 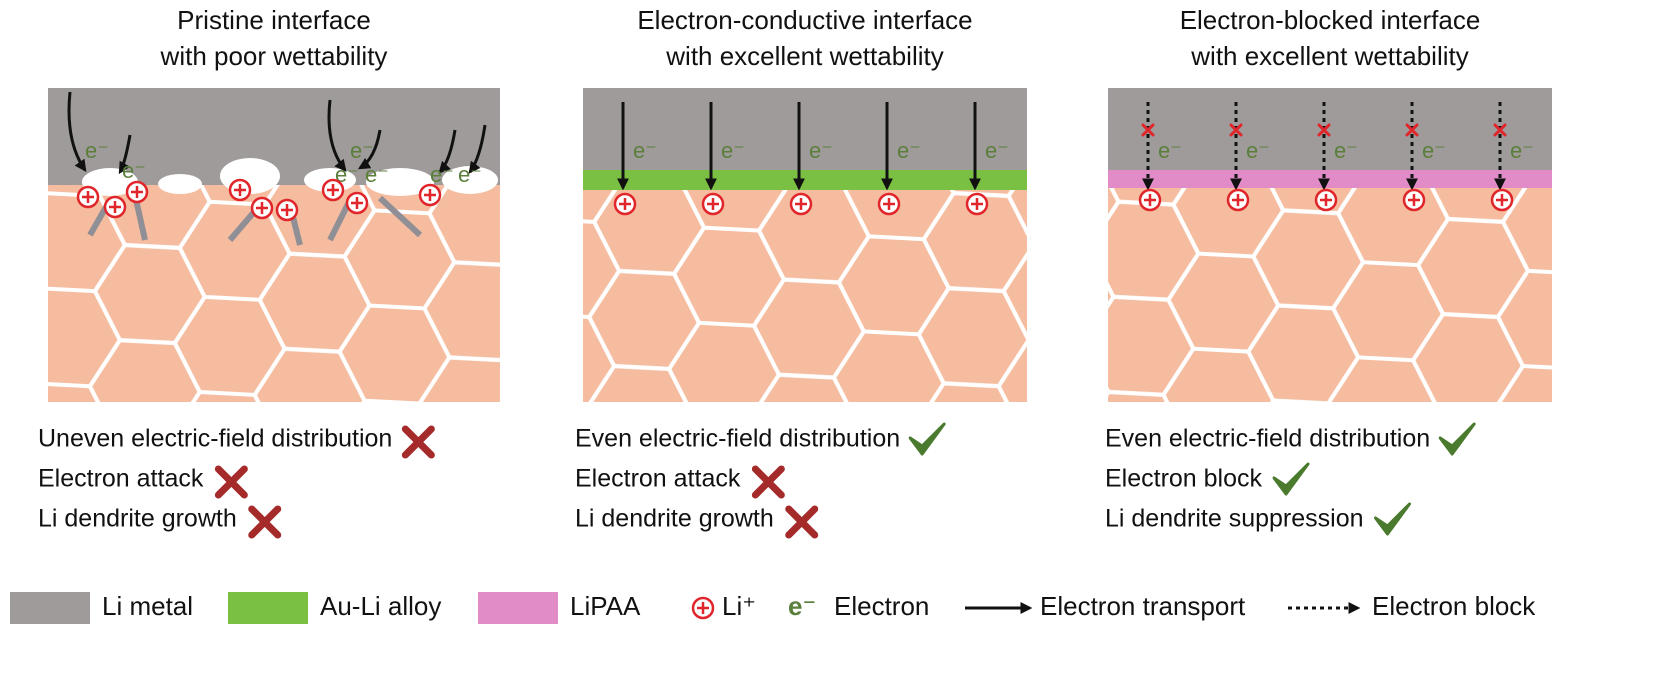 I want to click on lipaa-layer, so click(x=1330, y=179).